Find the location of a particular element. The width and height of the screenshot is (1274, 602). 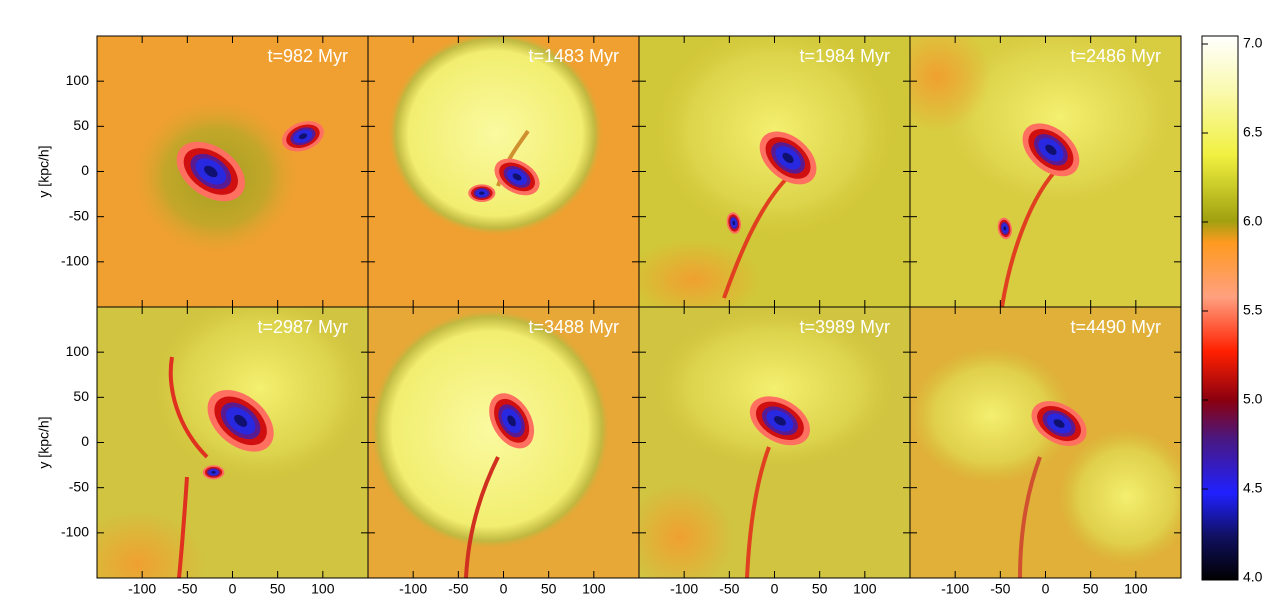

panel-title: t=4490 Myr is located at coordinates (1115, 327).